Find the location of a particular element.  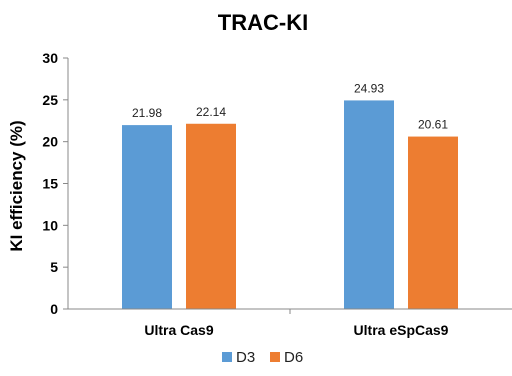

y-tick-label: 25 is located at coordinates (50, 100).